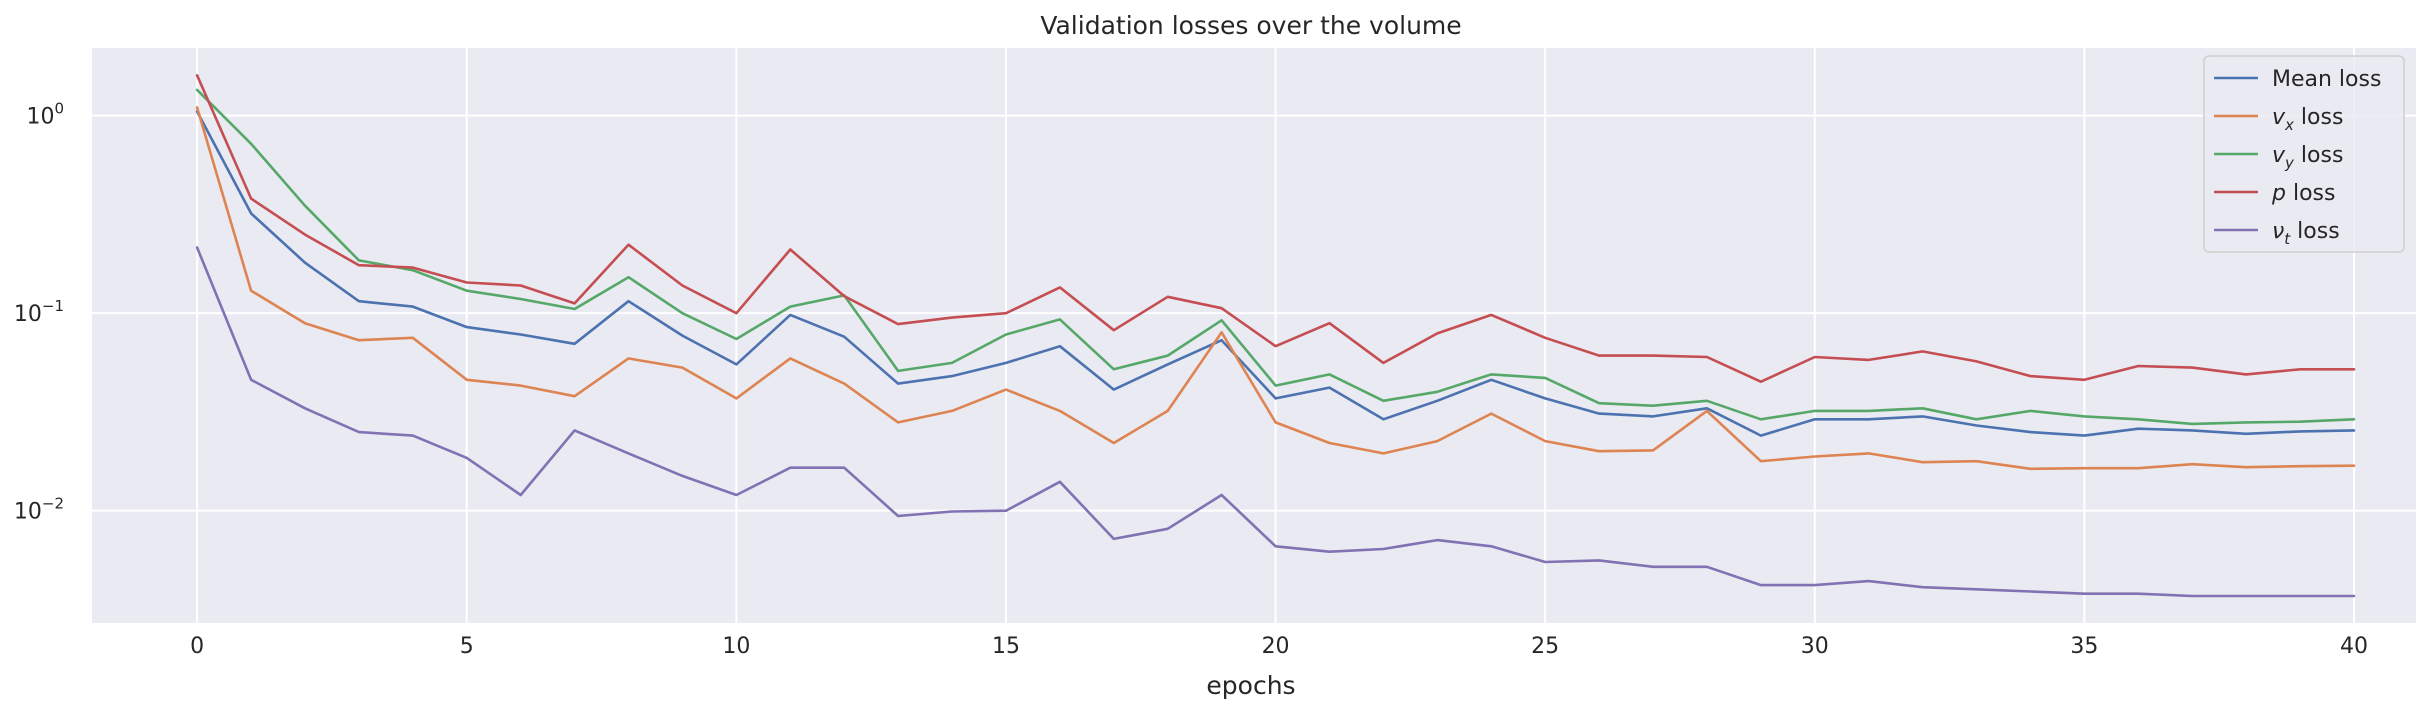 The image size is (2428, 714). Describe the element at coordinates (1545, 646) in the screenshot. I see `x-tick-label: 25` at that location.